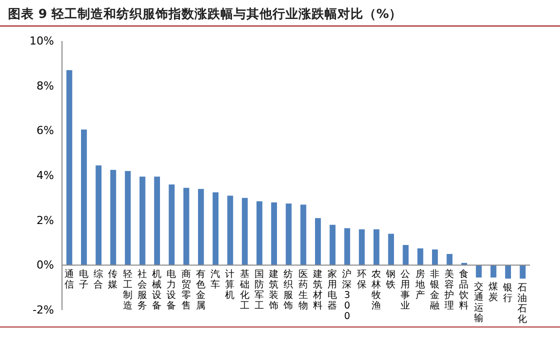  What do you see at coordinates (201, 290) in the screenshot?
I see `x-tick-label: 有色金属` at bounding box center [201, 290].